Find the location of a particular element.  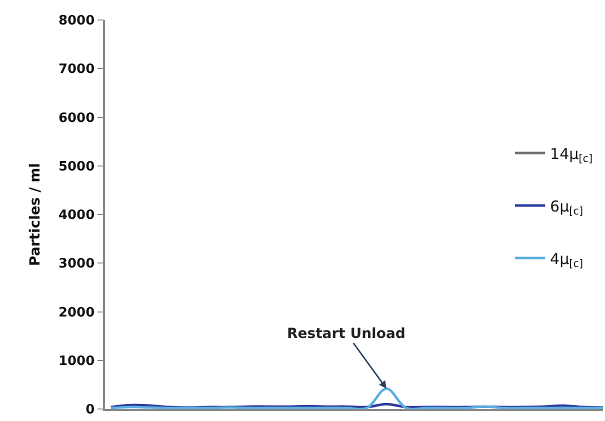

y-tick-label: 5000 is located at coordinates (76, 166).